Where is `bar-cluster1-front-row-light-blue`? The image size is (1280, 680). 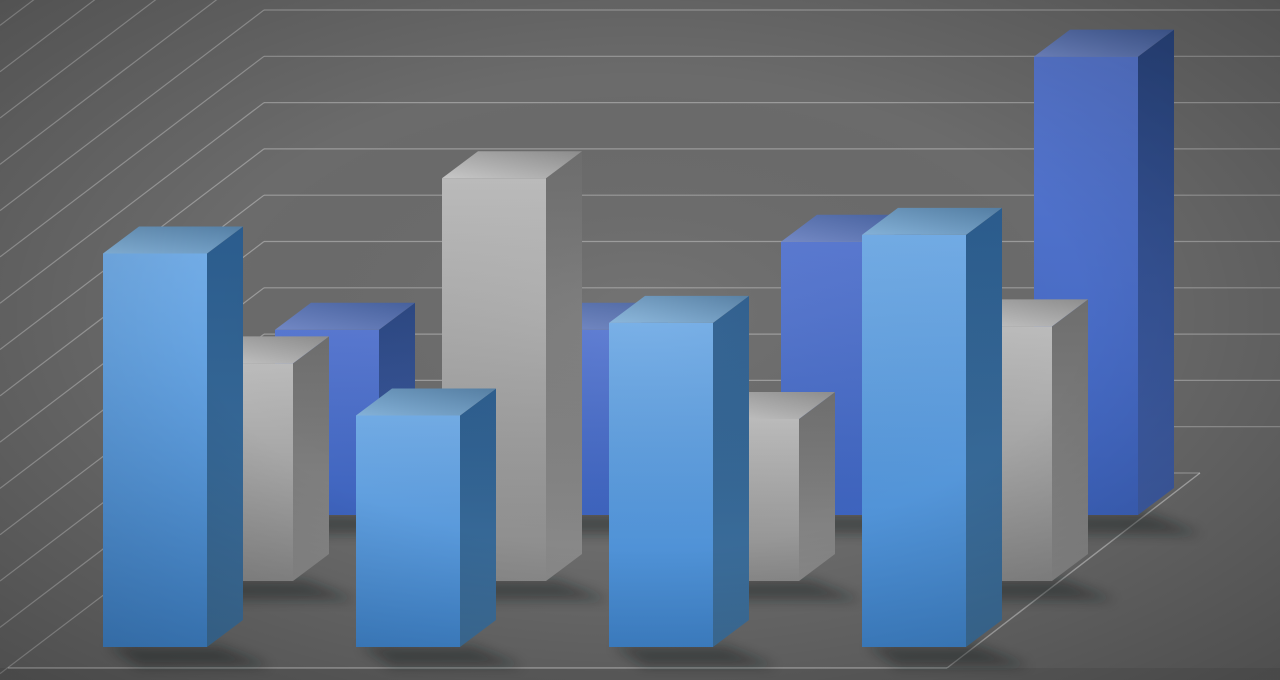
bar-cluster1-front-row-light-blue is located at coordinates (173, 436).